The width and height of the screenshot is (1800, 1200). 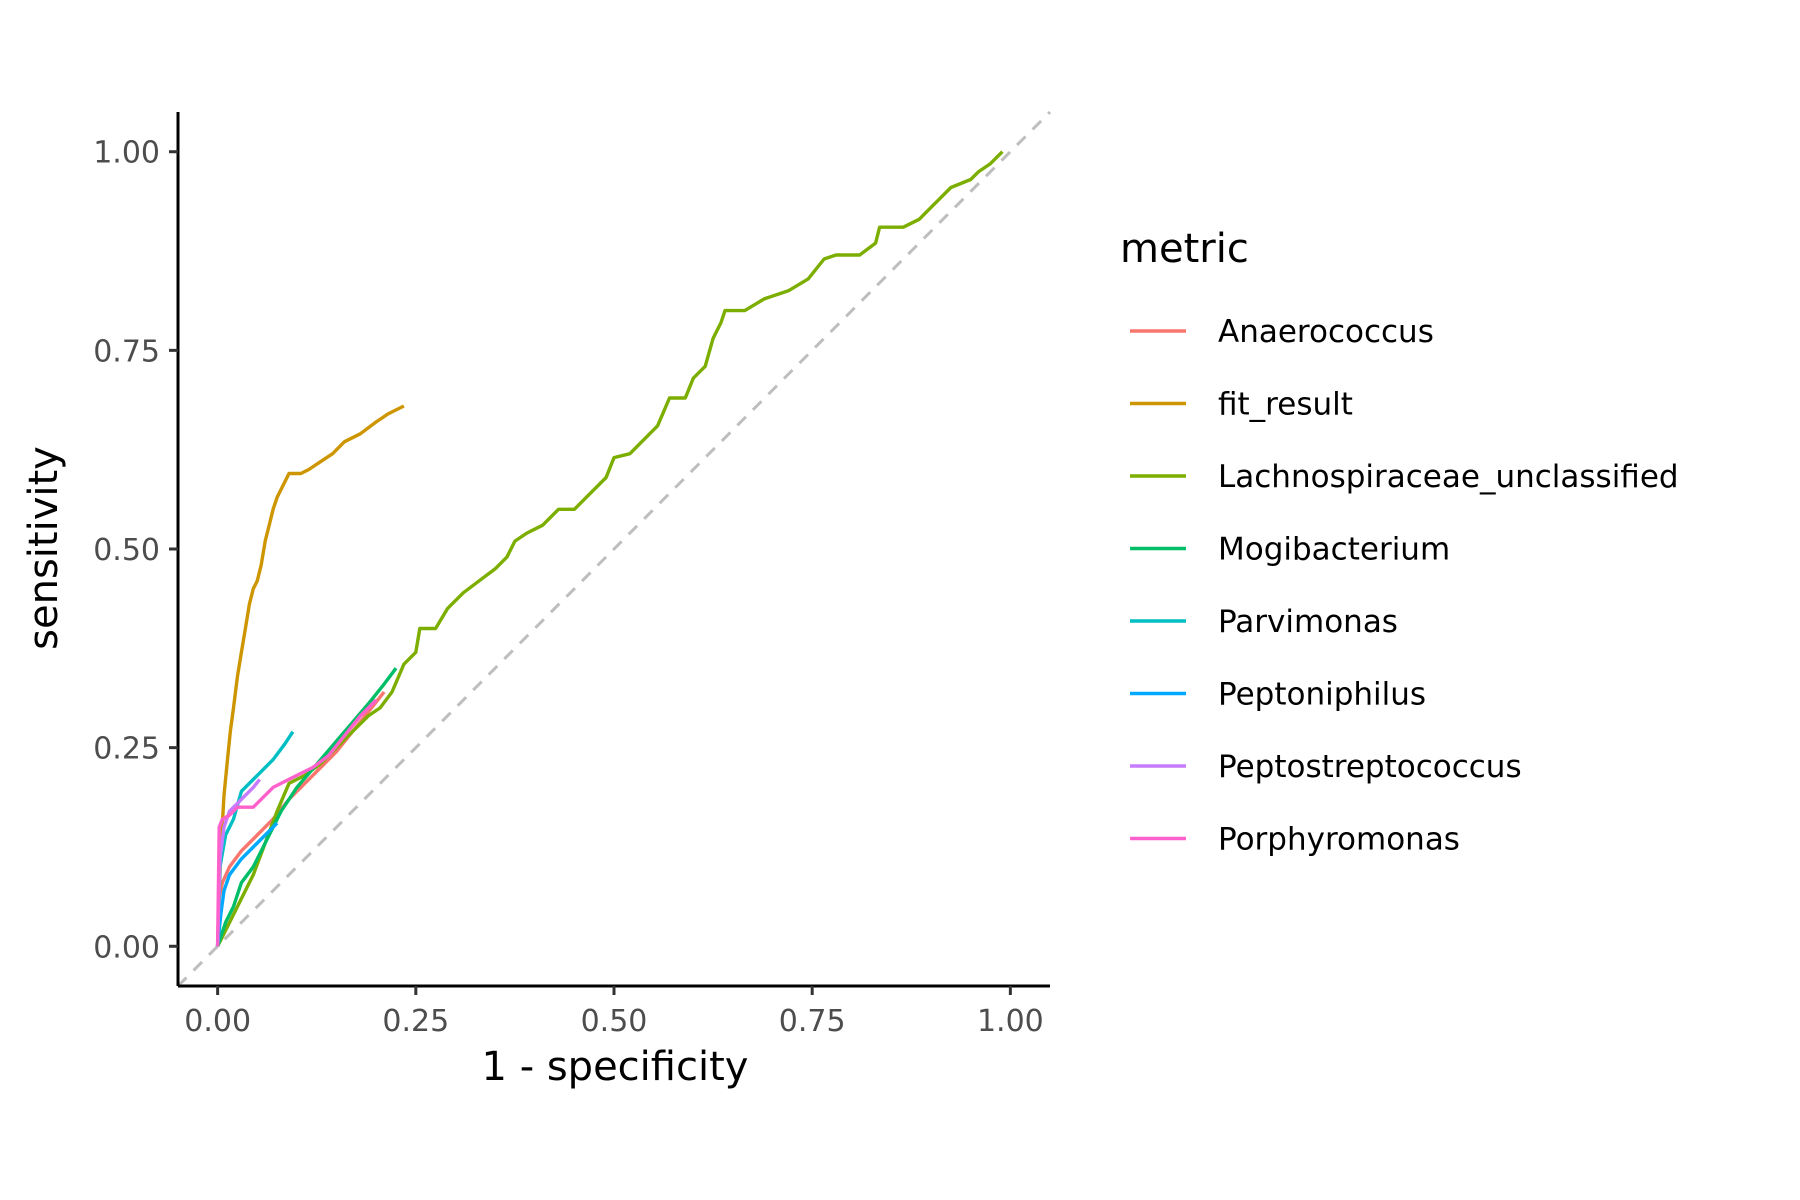 I want to click on y-tick-label: 0.00, so click(x=126, y=947).